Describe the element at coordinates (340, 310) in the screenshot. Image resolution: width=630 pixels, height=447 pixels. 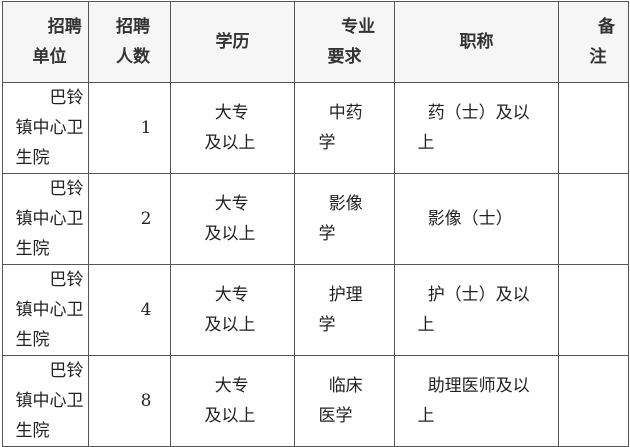
I see `major-text: 护理学` at that location.